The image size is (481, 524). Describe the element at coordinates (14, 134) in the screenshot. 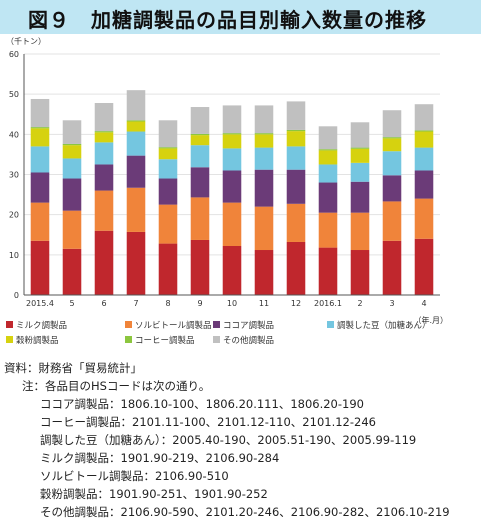

I see `y-tick-label: 40` at that location.